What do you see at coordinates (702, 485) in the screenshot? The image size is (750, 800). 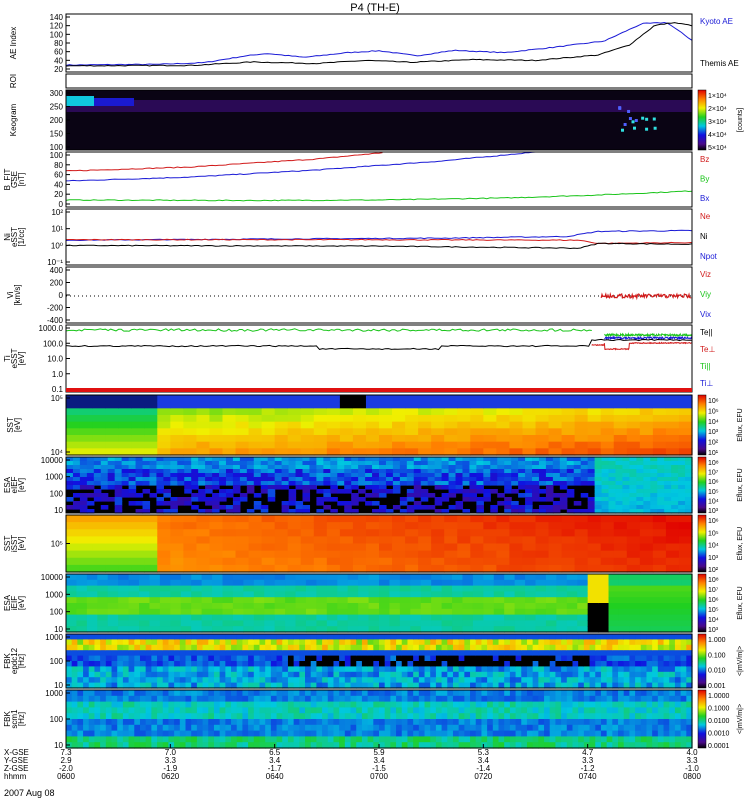 I see `colorbar` at bounding box center [702, 485].